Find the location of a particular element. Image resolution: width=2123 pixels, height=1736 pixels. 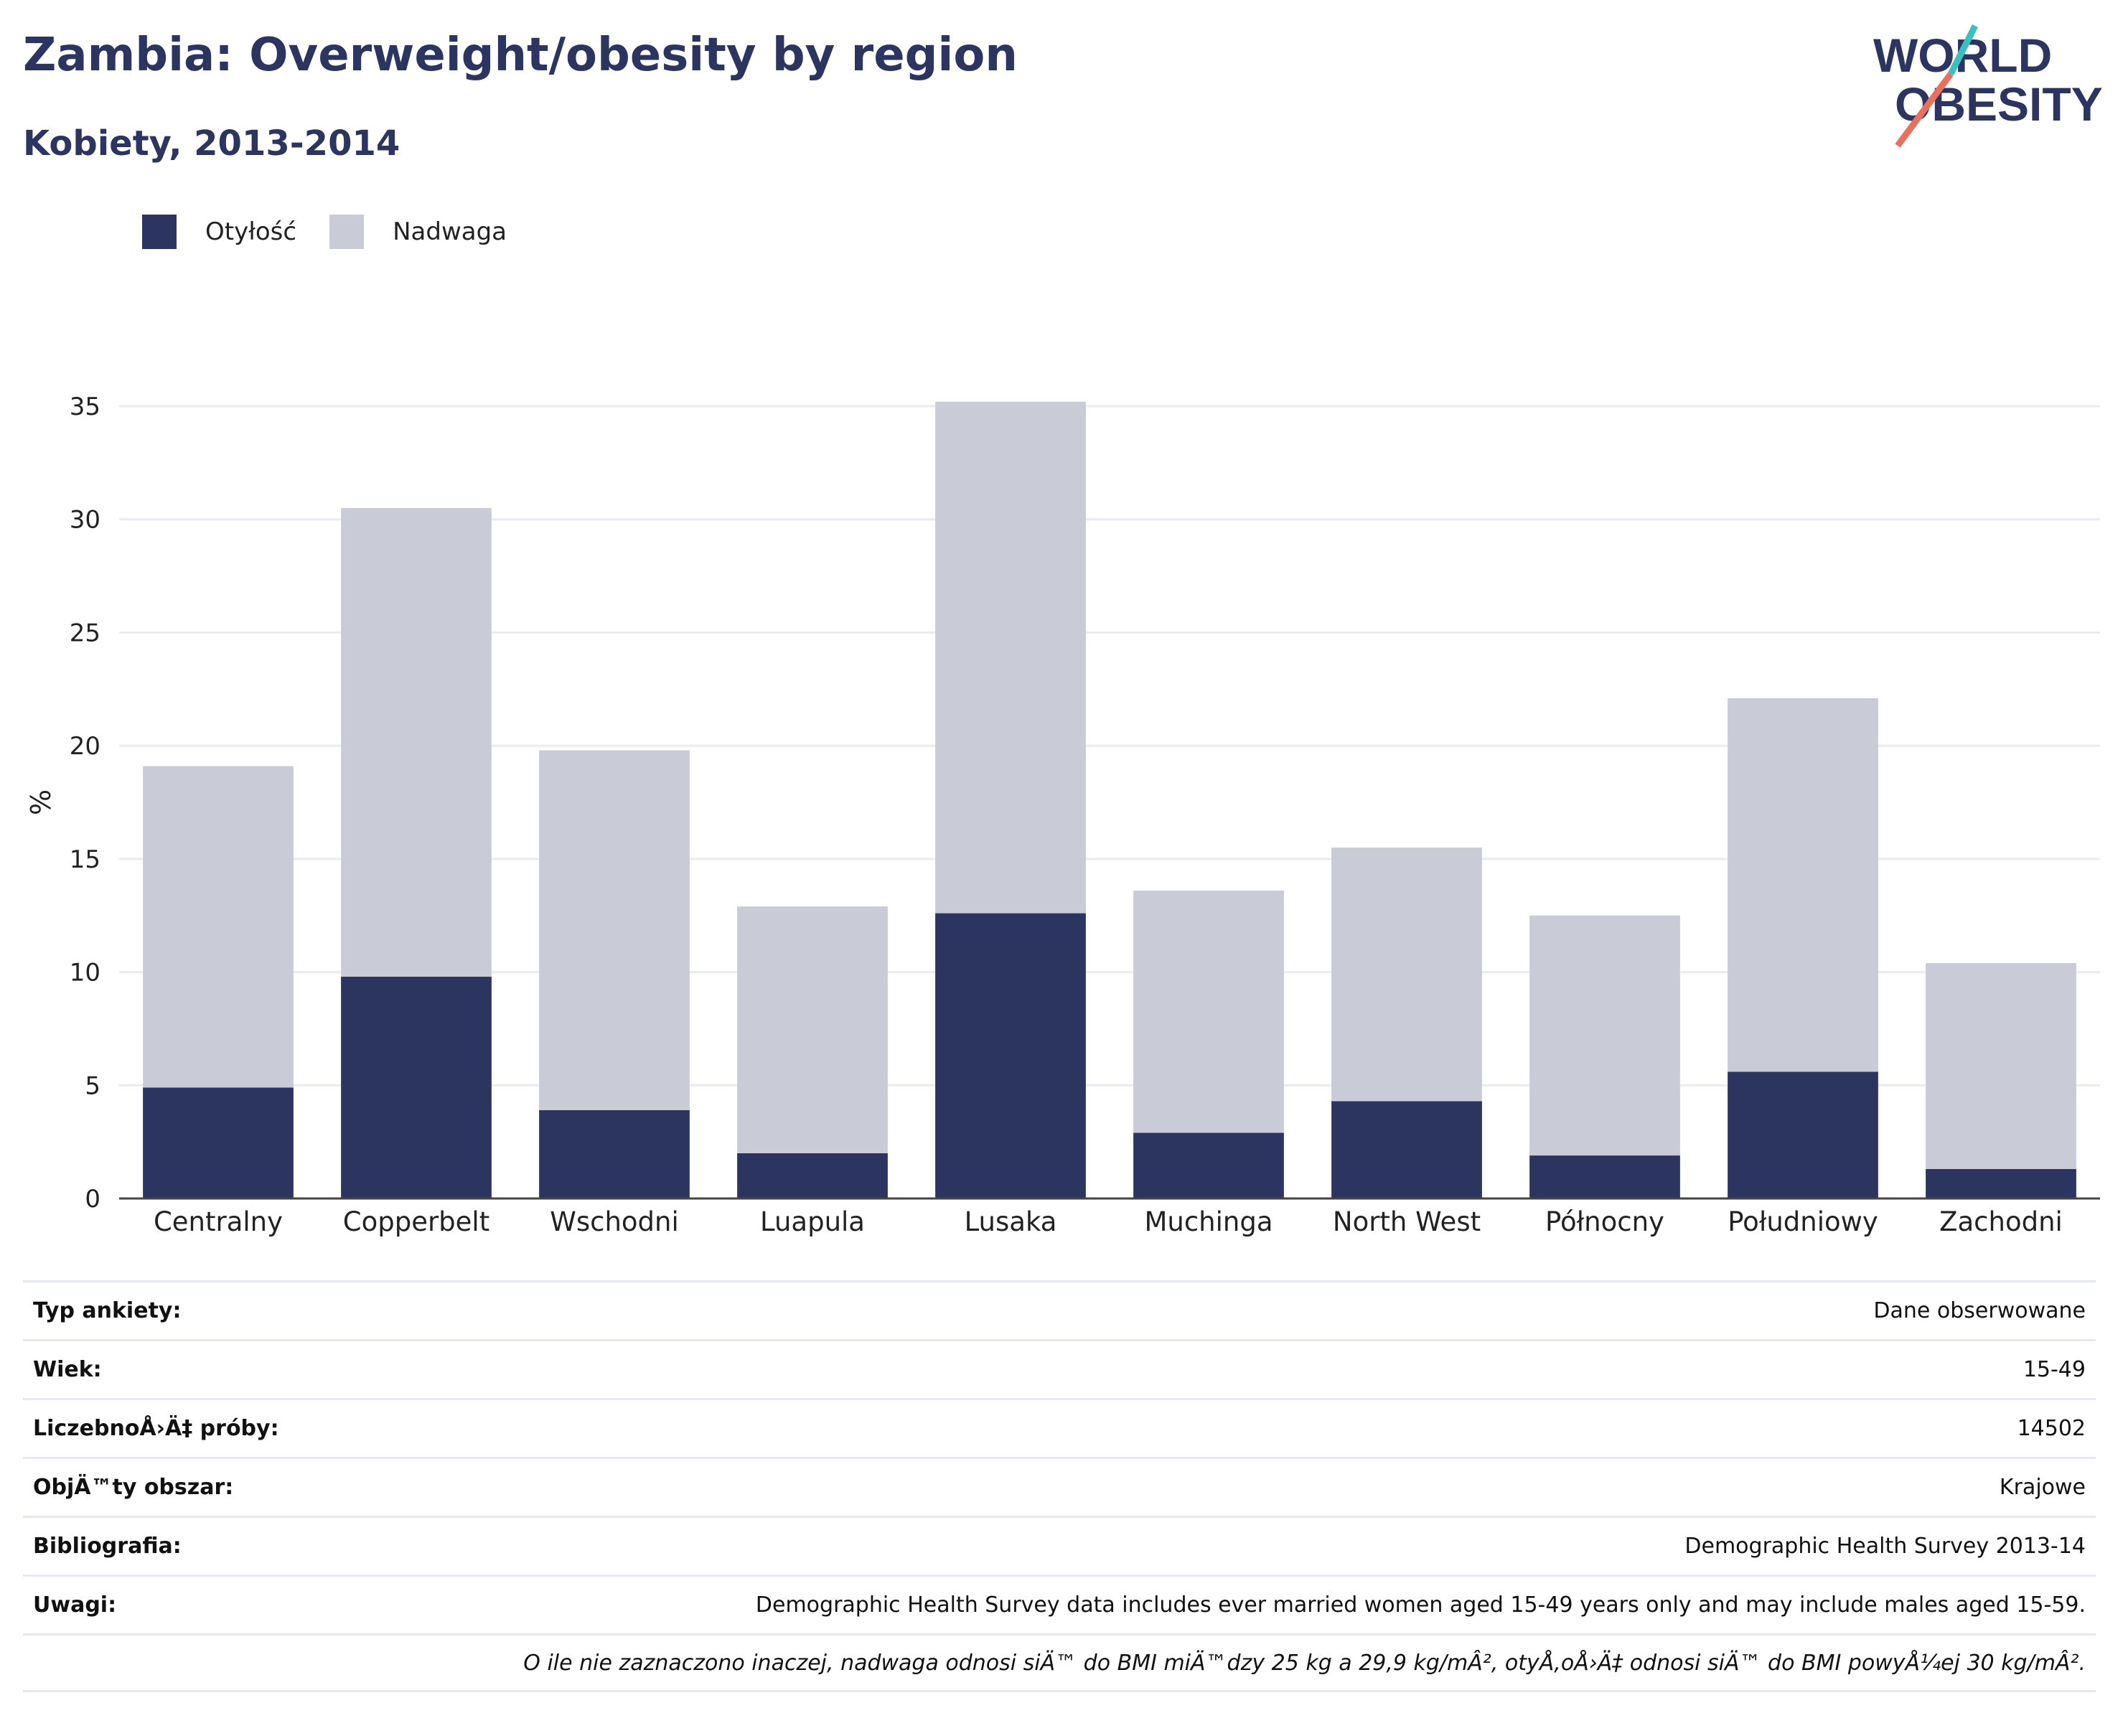

y-tick-label: 15 is located at coordinates (85, 859).